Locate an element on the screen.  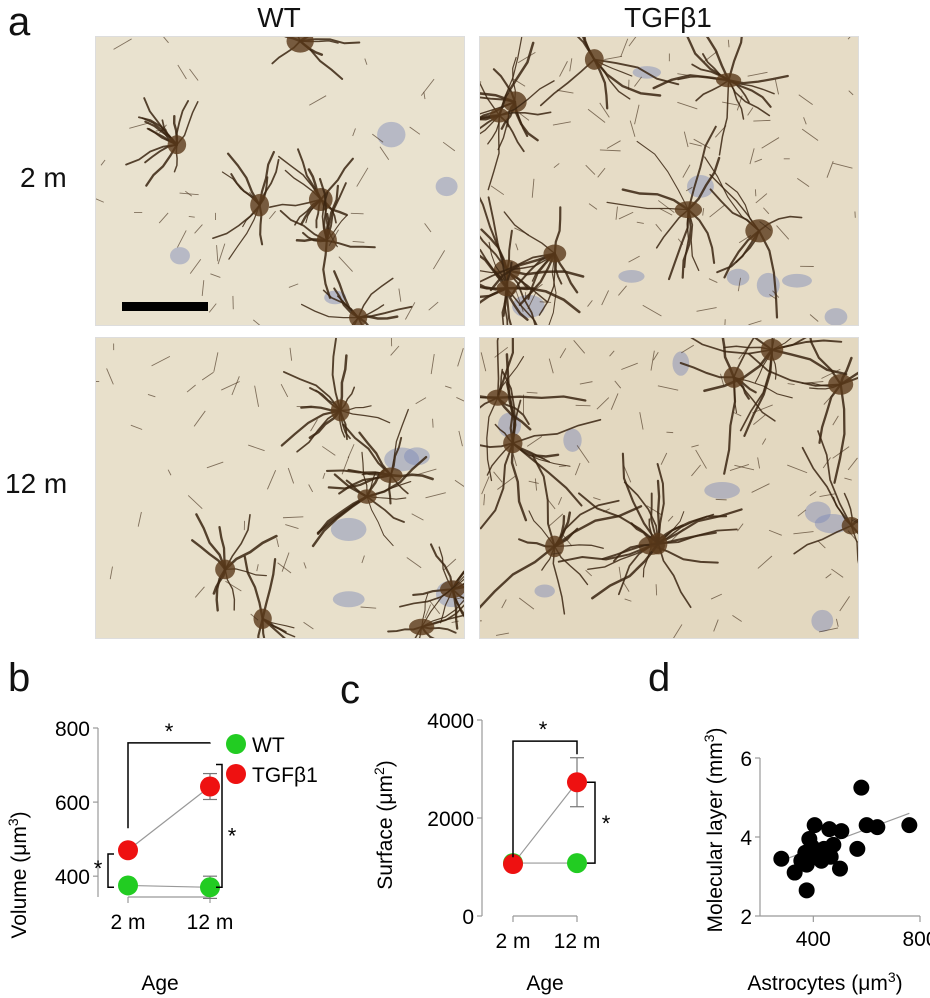
sig-bracket-12m is located at coordinates (591, 822).